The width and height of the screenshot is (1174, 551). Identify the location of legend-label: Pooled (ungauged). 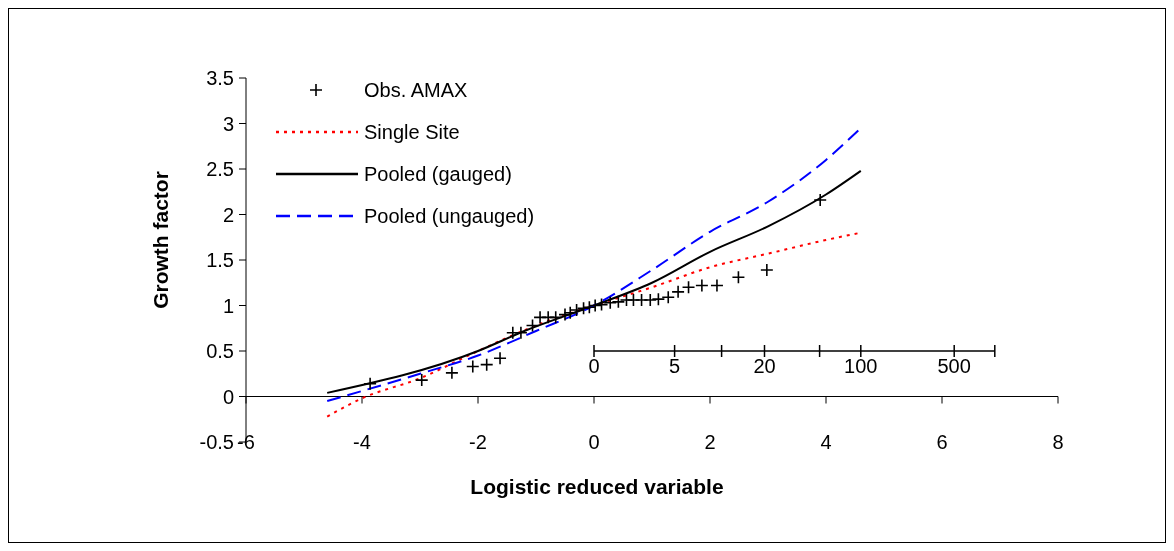
(449, 216).